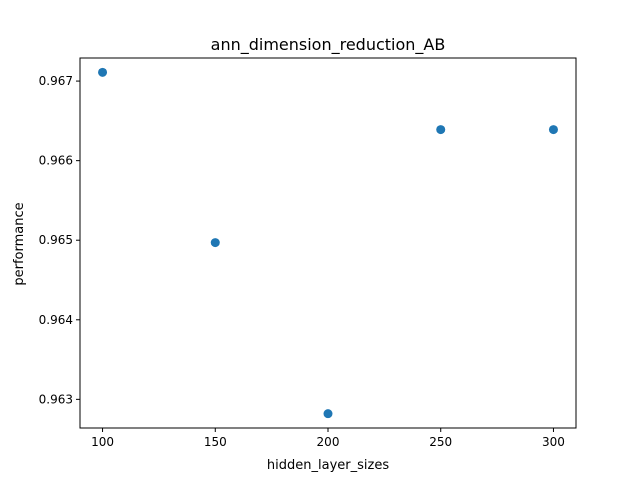 This screenshot has width=640, height=480. I want to click on x-tick-label: 250, so click(440, 442).